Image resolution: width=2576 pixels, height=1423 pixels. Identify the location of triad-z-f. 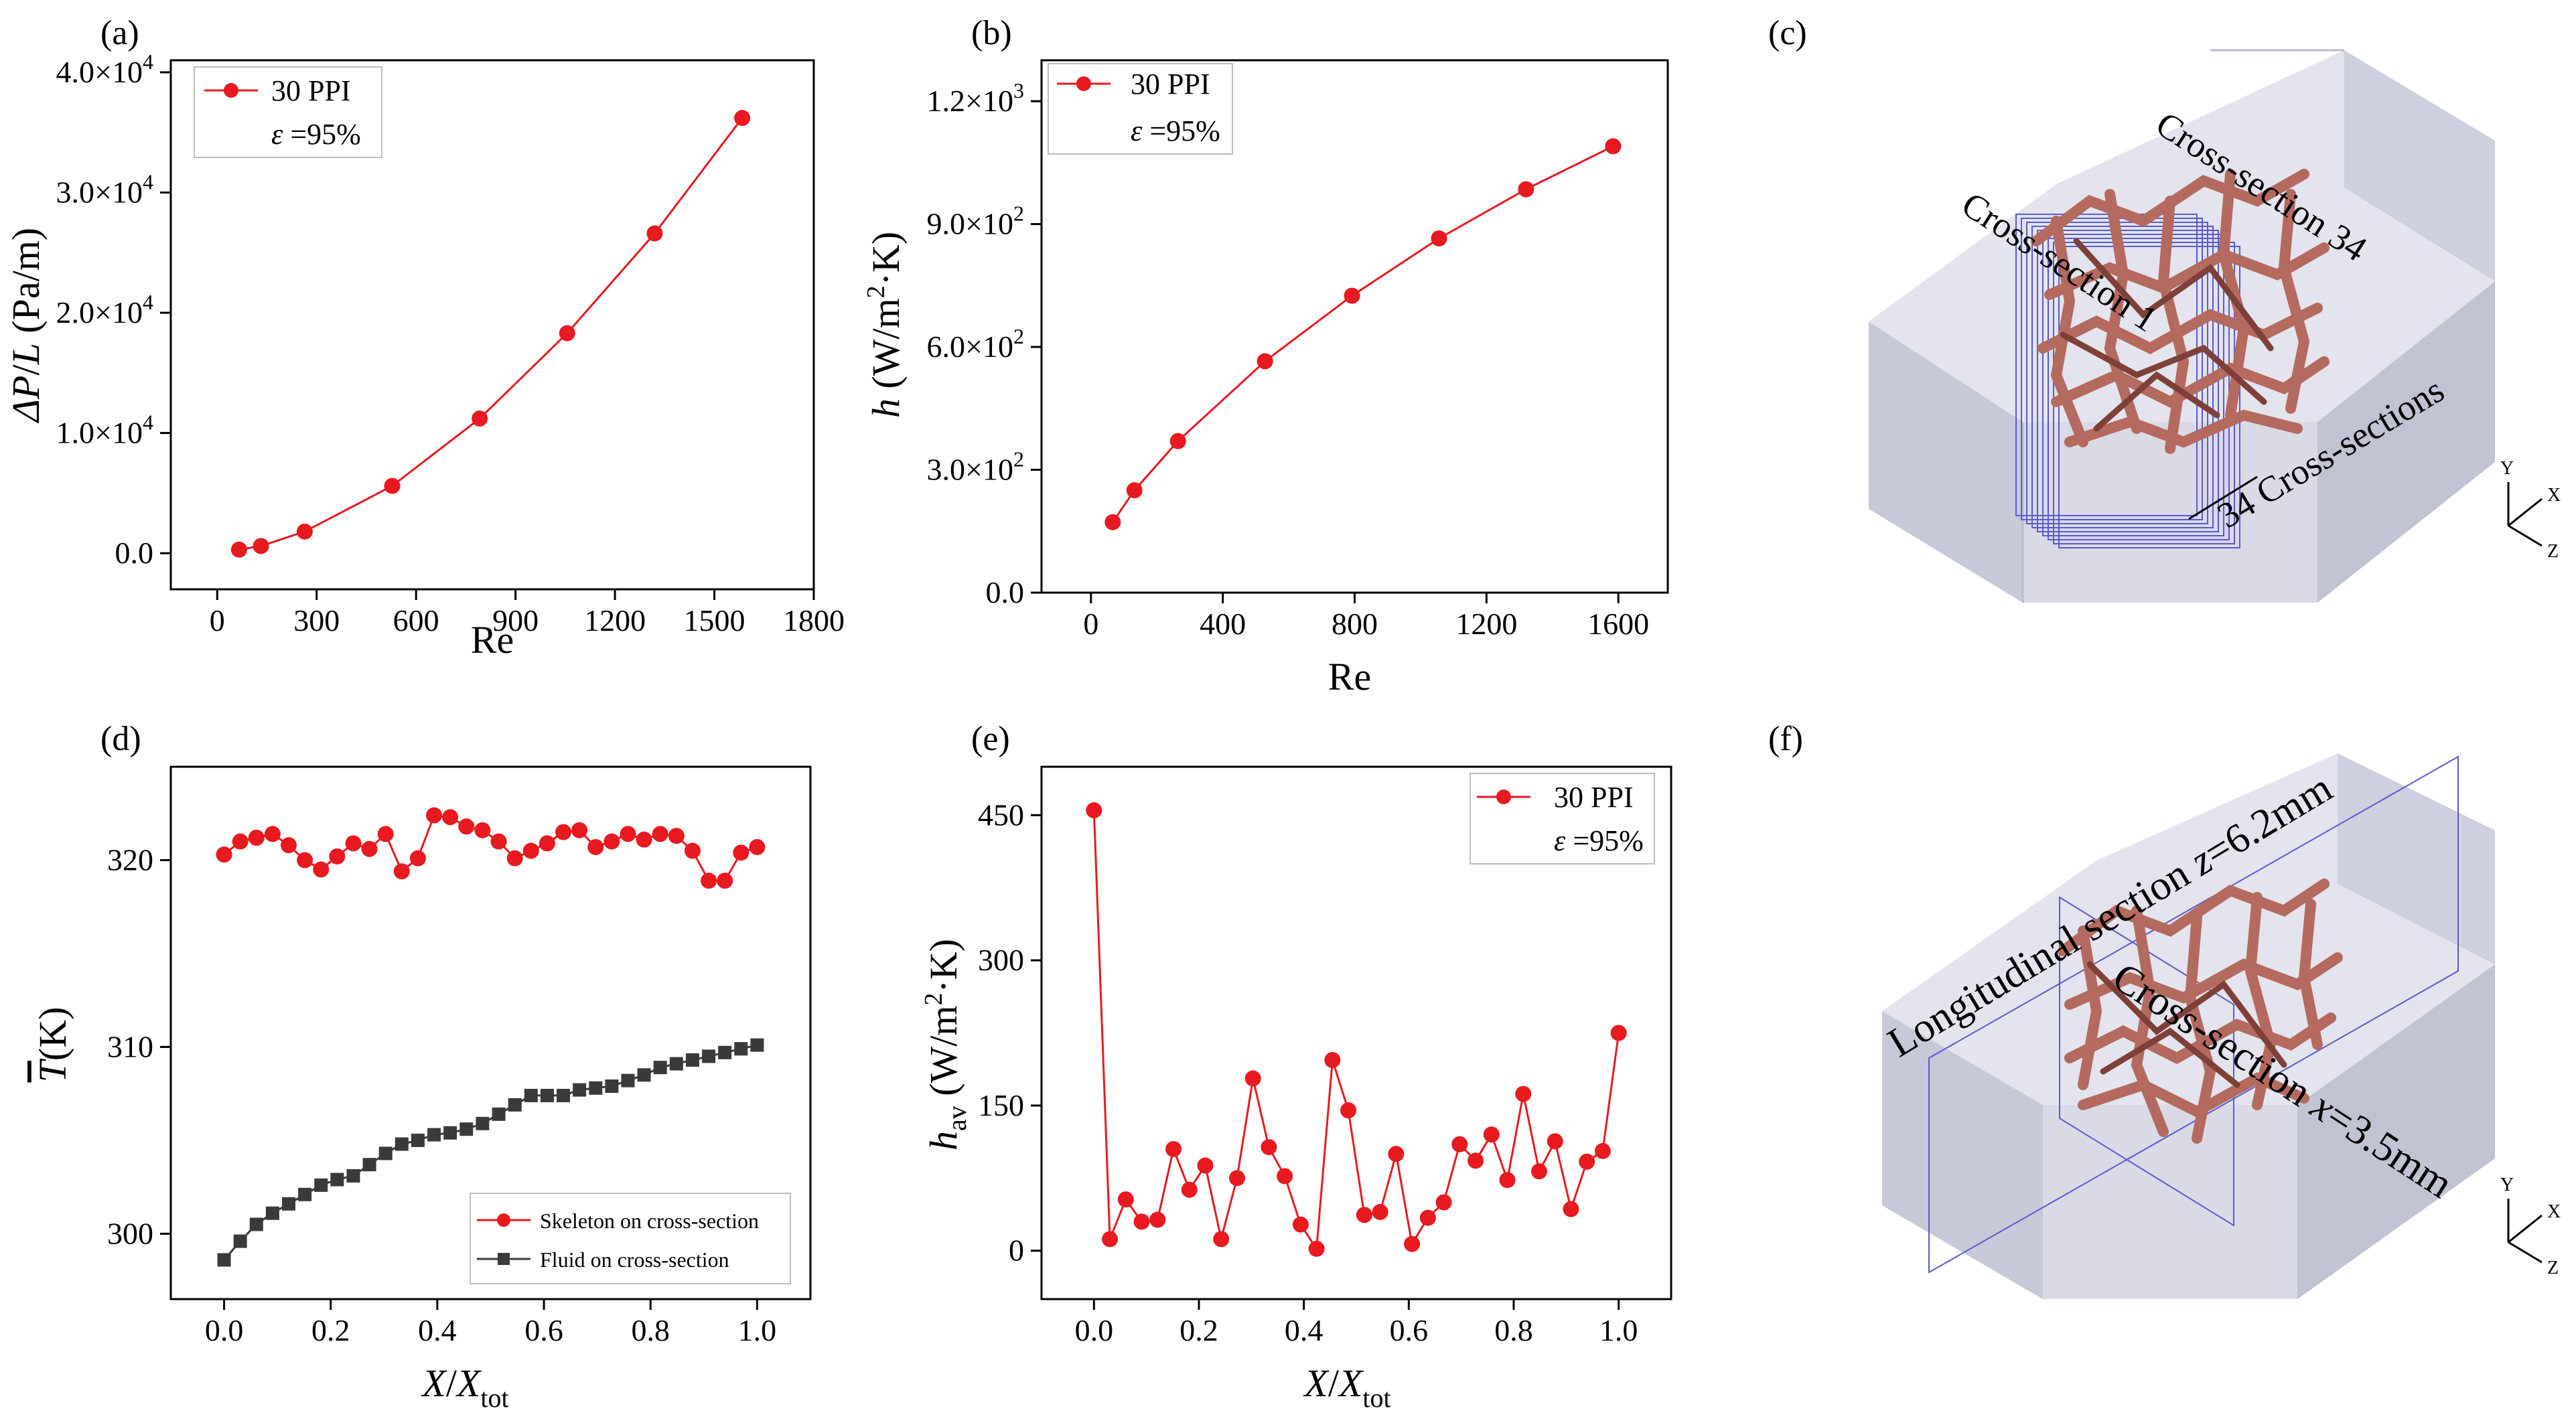
(2525, 1252).